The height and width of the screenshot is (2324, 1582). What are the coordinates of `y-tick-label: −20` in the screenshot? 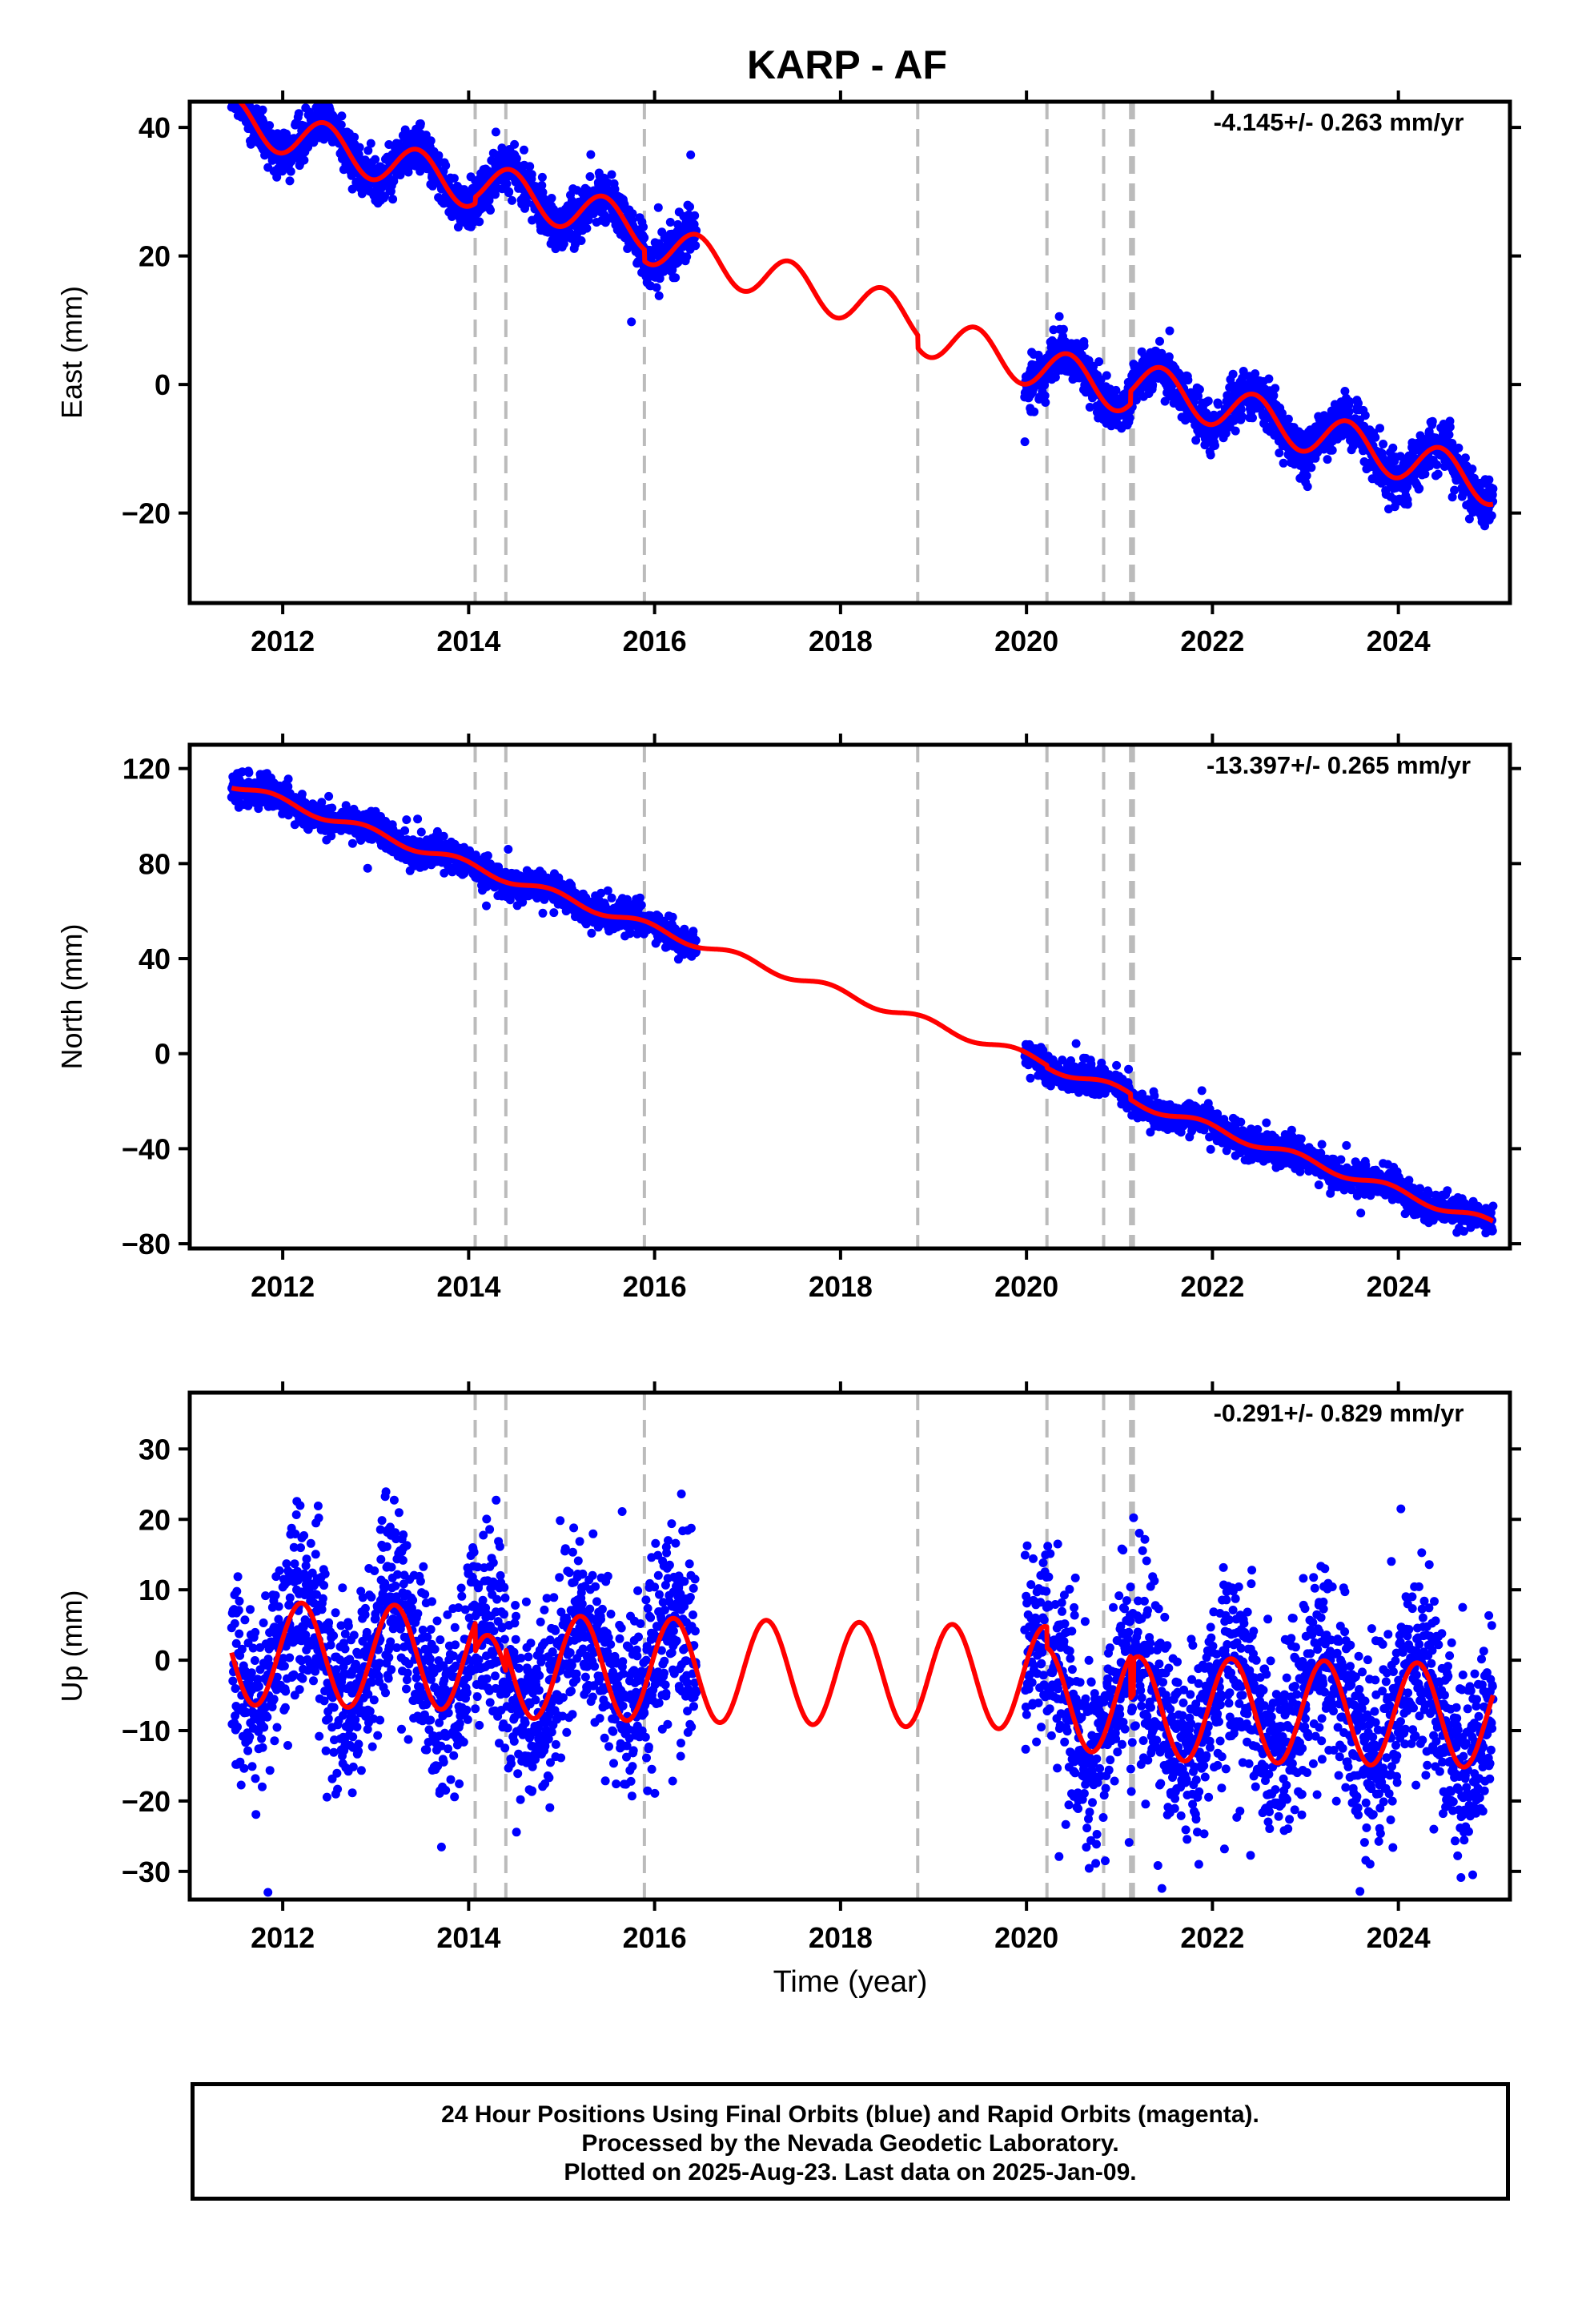 It's located at (146, 513).